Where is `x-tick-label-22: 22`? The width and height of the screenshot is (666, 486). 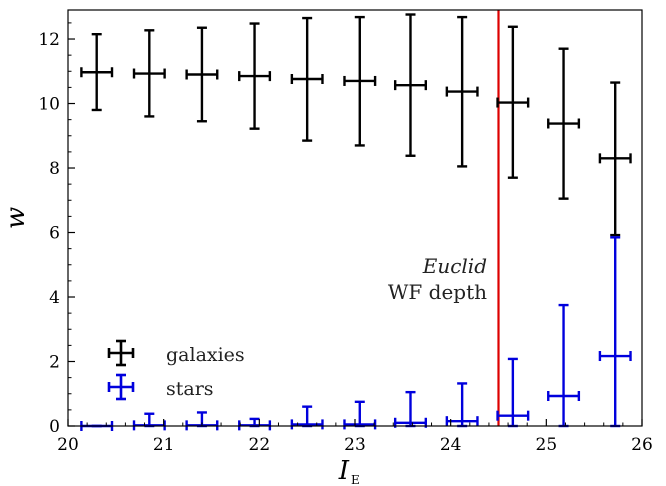 x-tick-label-22: 22 is located at coordinates (260, 445).